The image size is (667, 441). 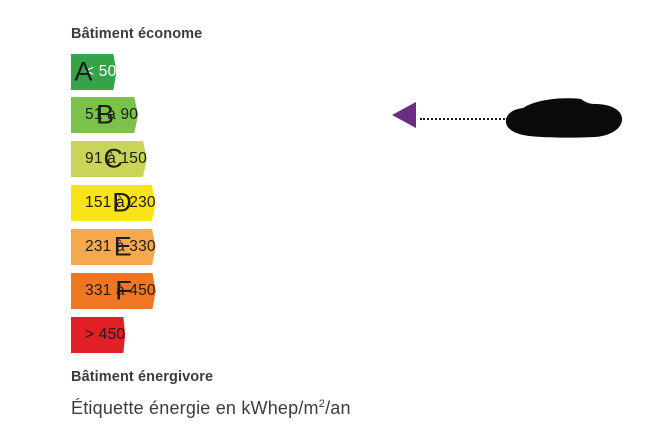 I want to click on energy-bar-e: 231 à 330 E, so click(x=113, y=247).